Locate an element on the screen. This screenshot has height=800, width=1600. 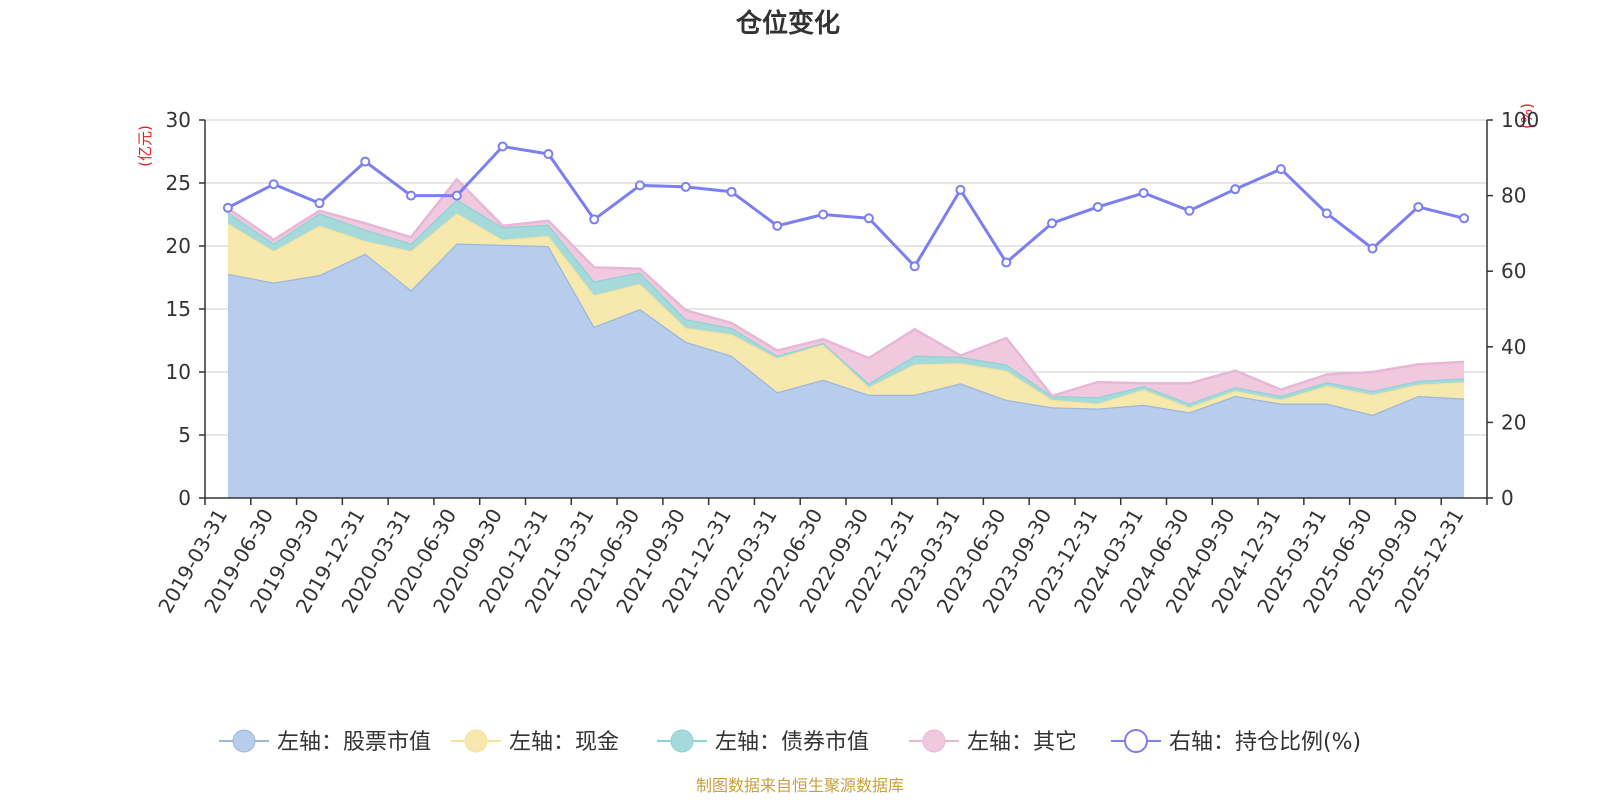
left-axis-tick-label: 5 is located at coordinates (184, 435).